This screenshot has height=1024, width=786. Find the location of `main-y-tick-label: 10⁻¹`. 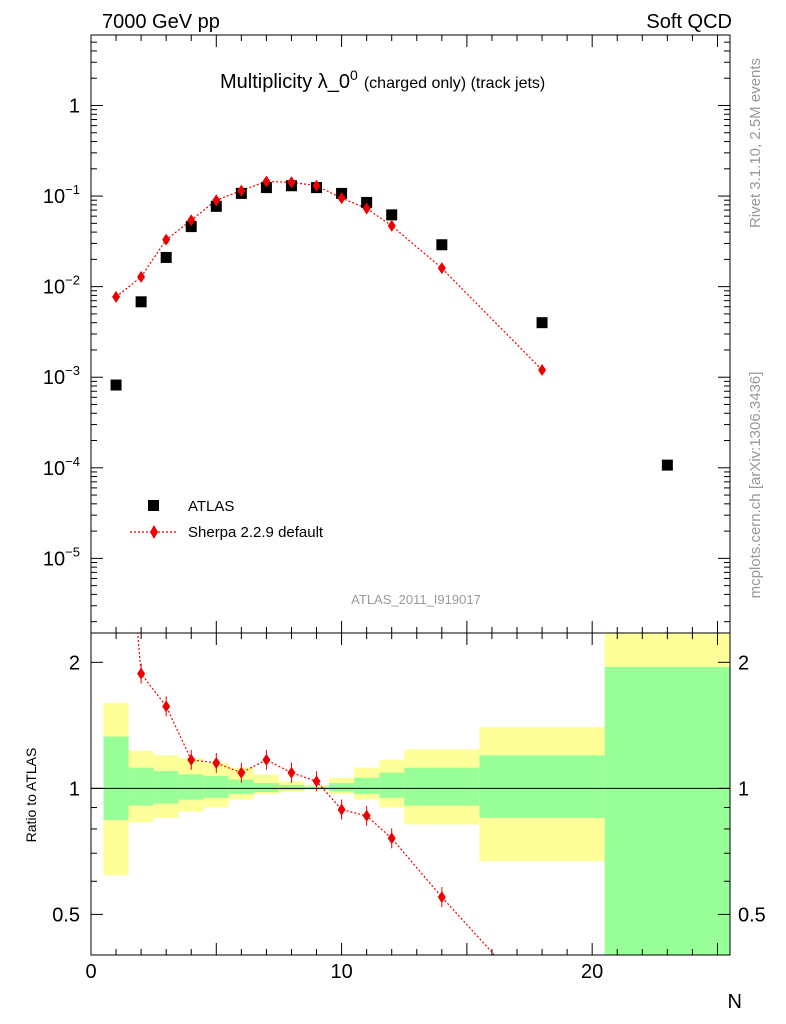

main-y-tick-label: 10⁻¹ is located at coordinates (61, 195).